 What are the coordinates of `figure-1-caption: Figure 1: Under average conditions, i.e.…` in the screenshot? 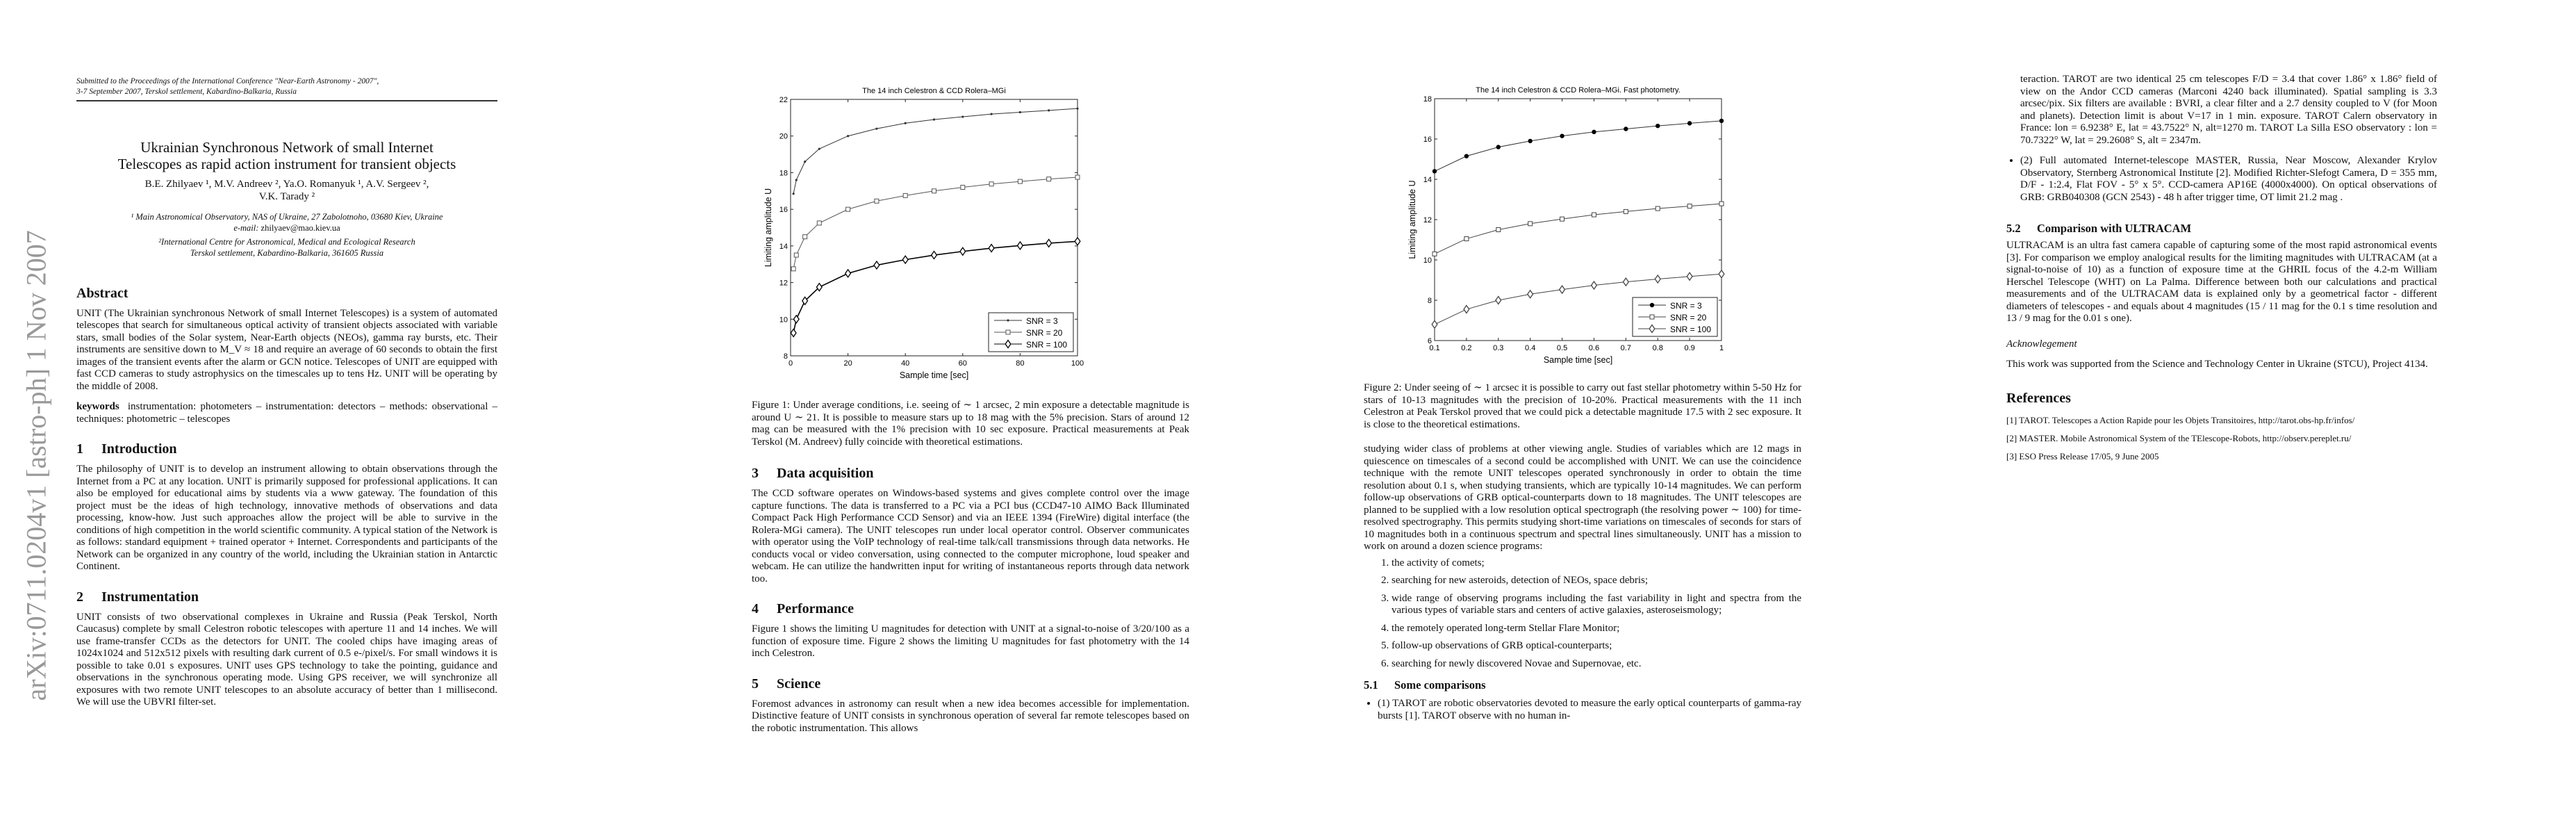 It's located at (971, 424).